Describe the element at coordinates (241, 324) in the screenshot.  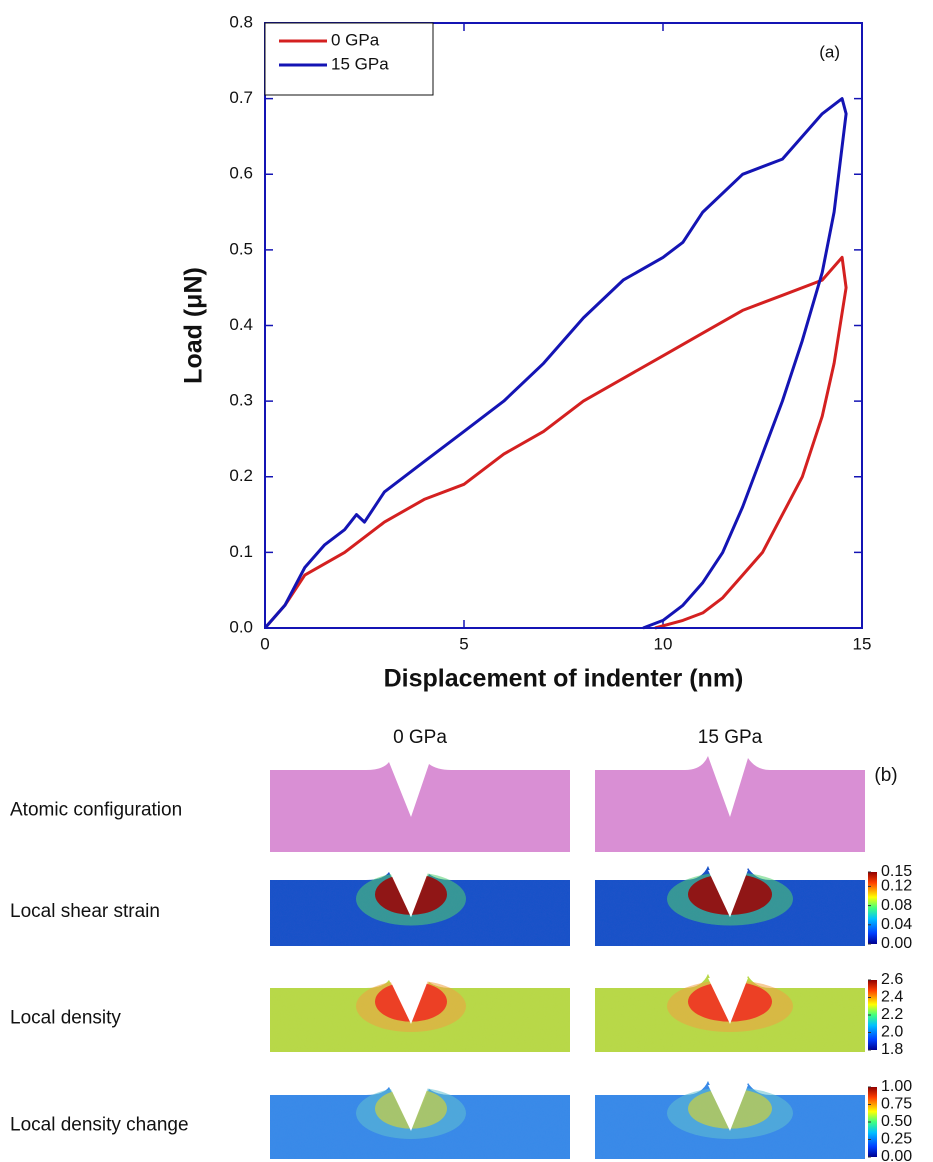
I see `y-tick-label: 0.4` at that location.